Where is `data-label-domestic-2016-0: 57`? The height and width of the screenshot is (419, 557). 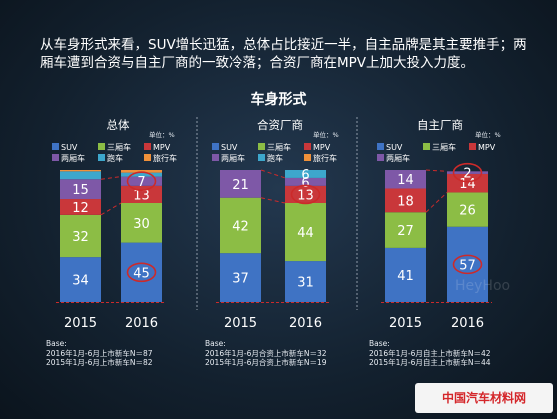
data-label-domestic-2016-0: 57 is located at coordinates (467, 265).